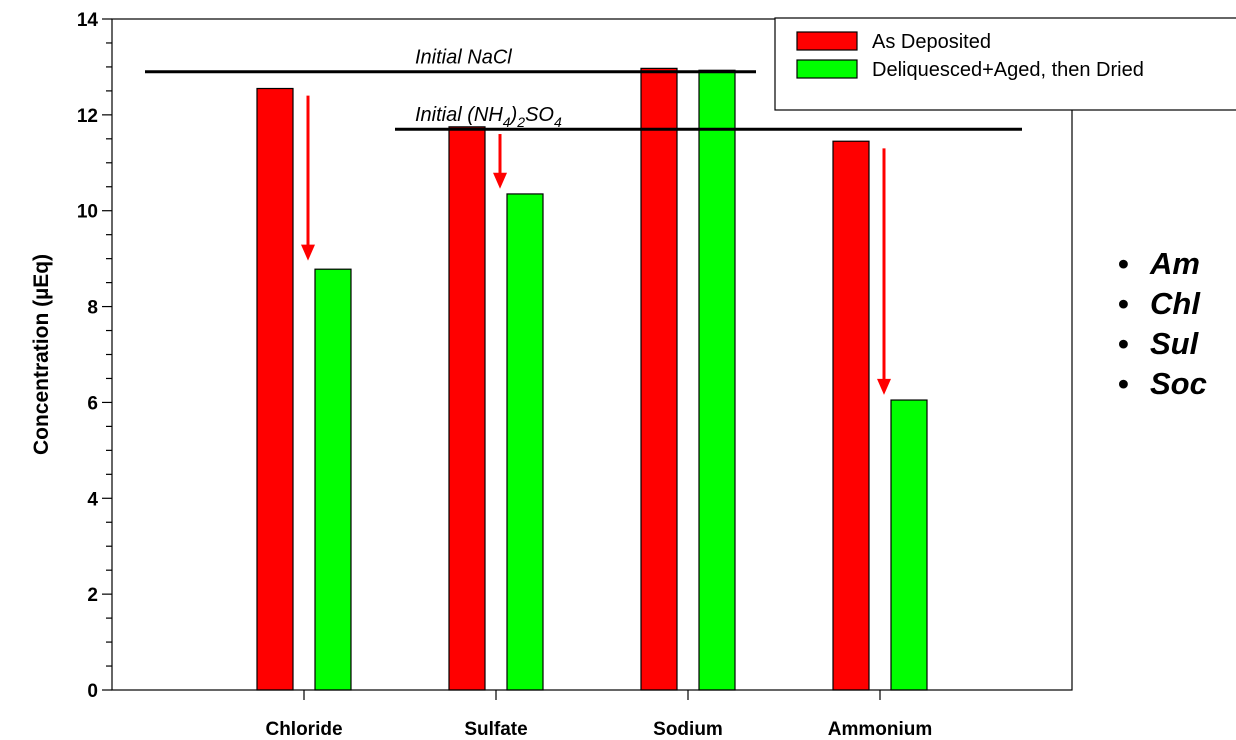 This screenshot has height=740, width=1236. What do you see at coordinates (463, 58) in the screenshot?
I see `reference-label: Initial NaCl` at bounding box center [463, 58].